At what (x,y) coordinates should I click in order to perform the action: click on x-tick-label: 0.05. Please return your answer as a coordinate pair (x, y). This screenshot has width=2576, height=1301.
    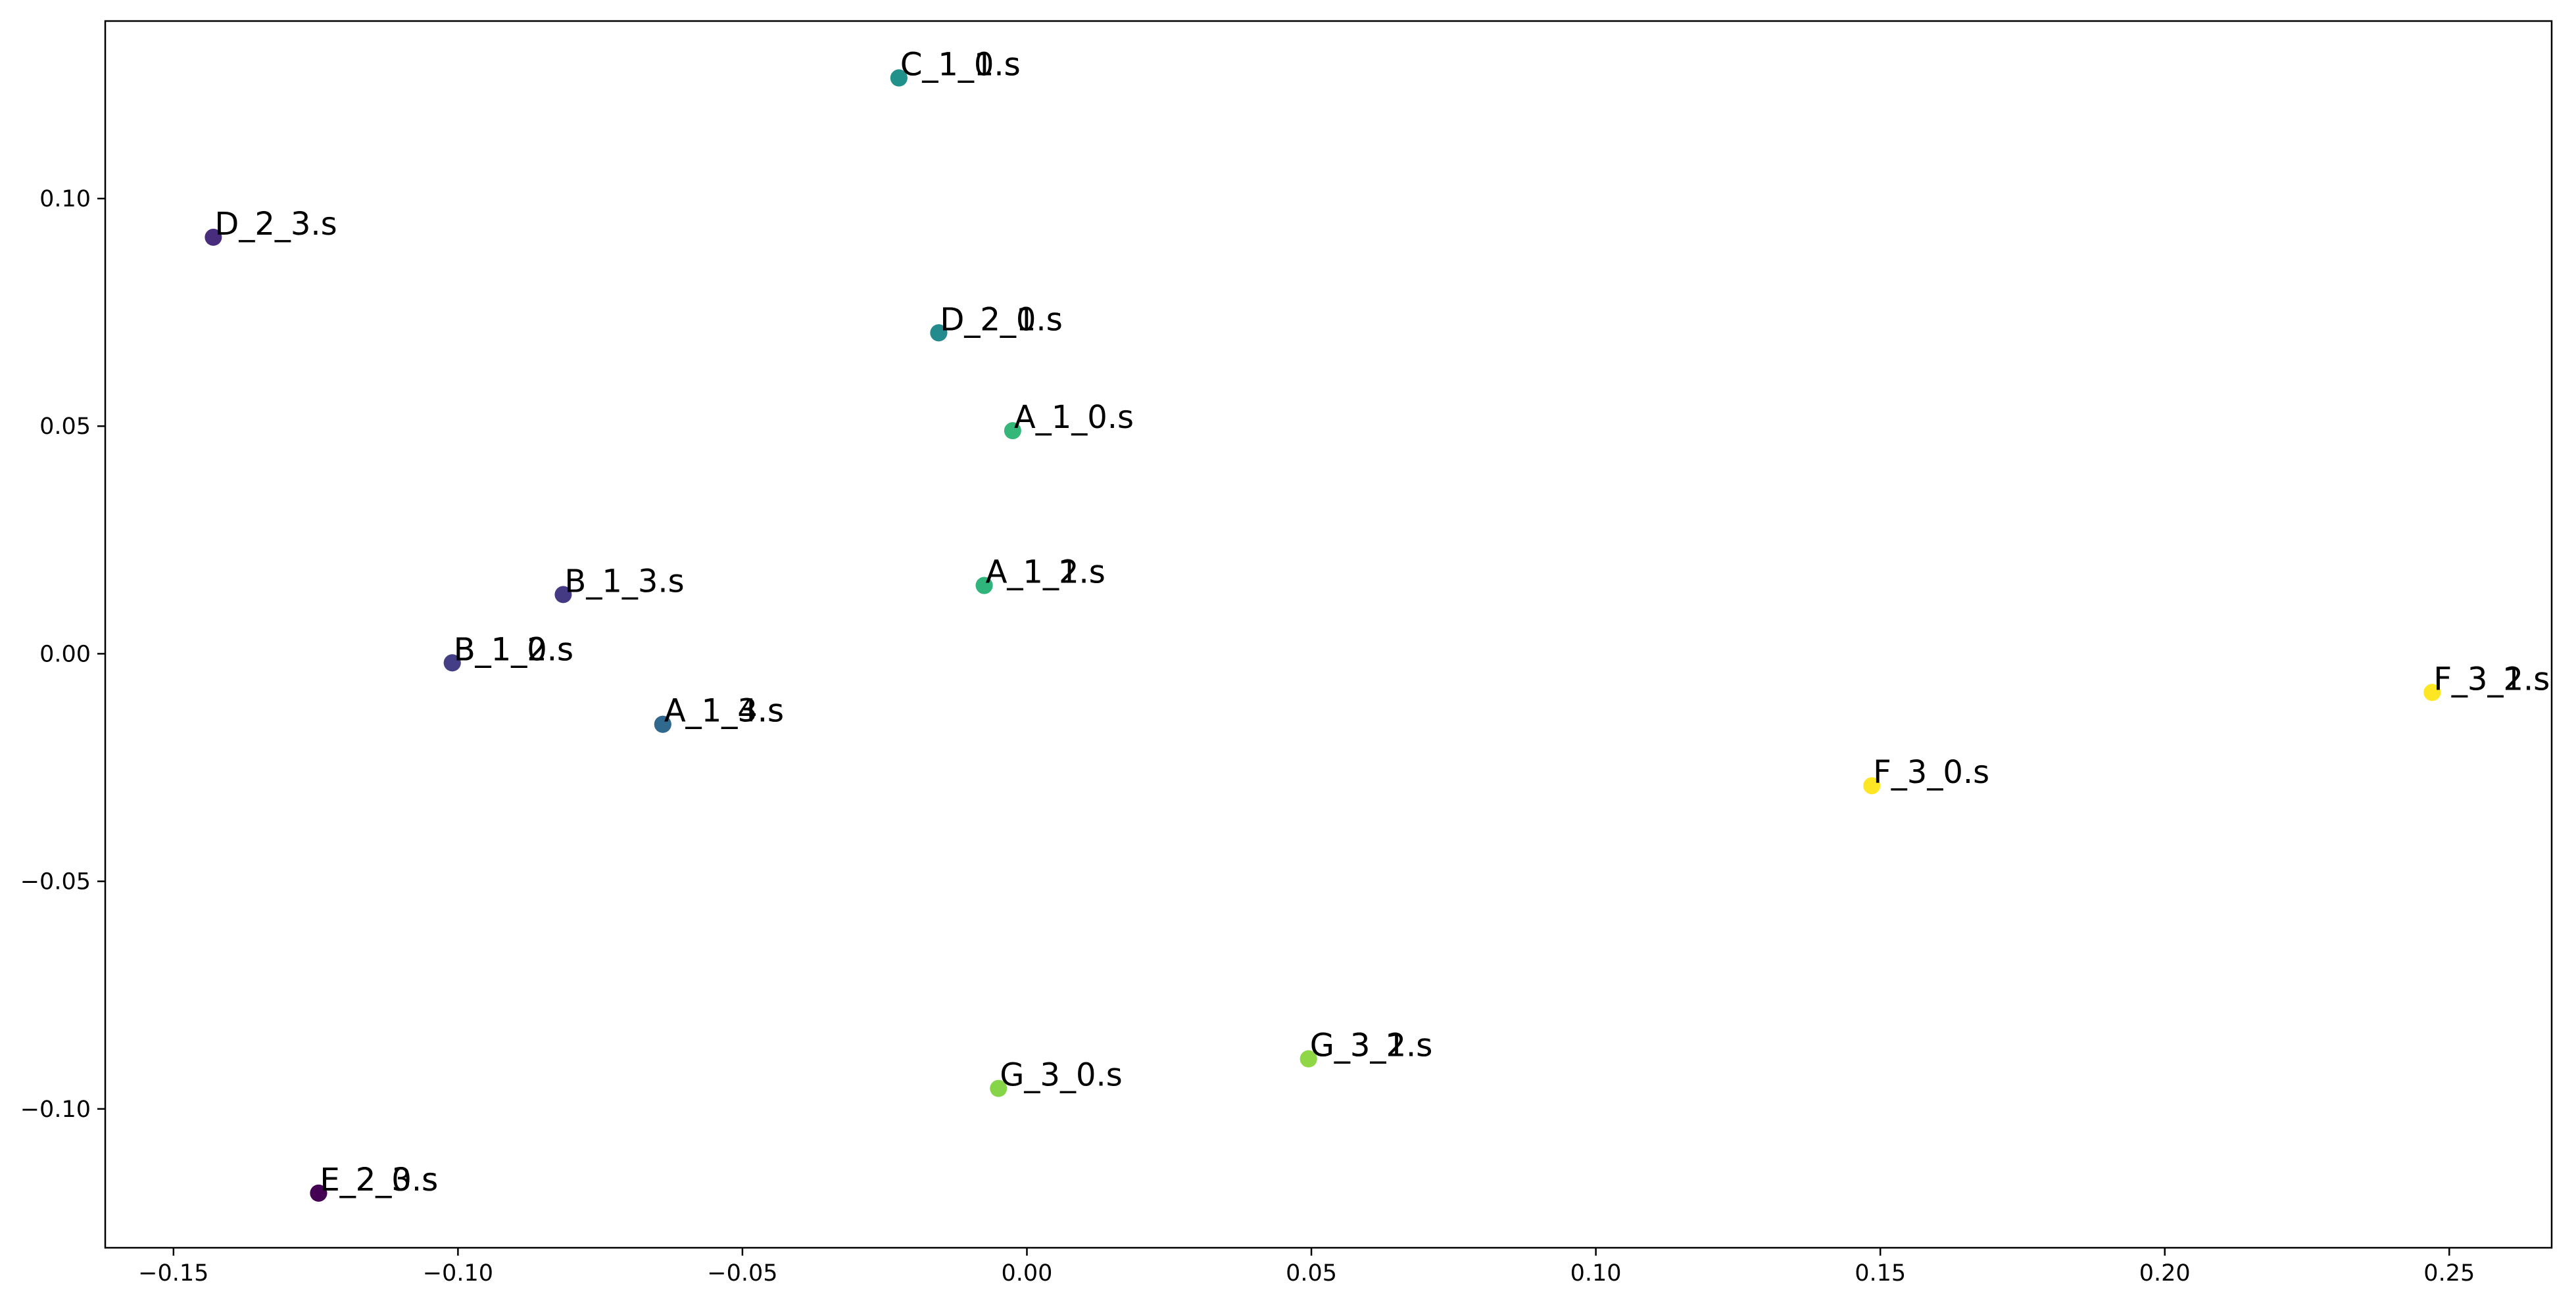
    Looking at the image, I should click on (1312, 1273).